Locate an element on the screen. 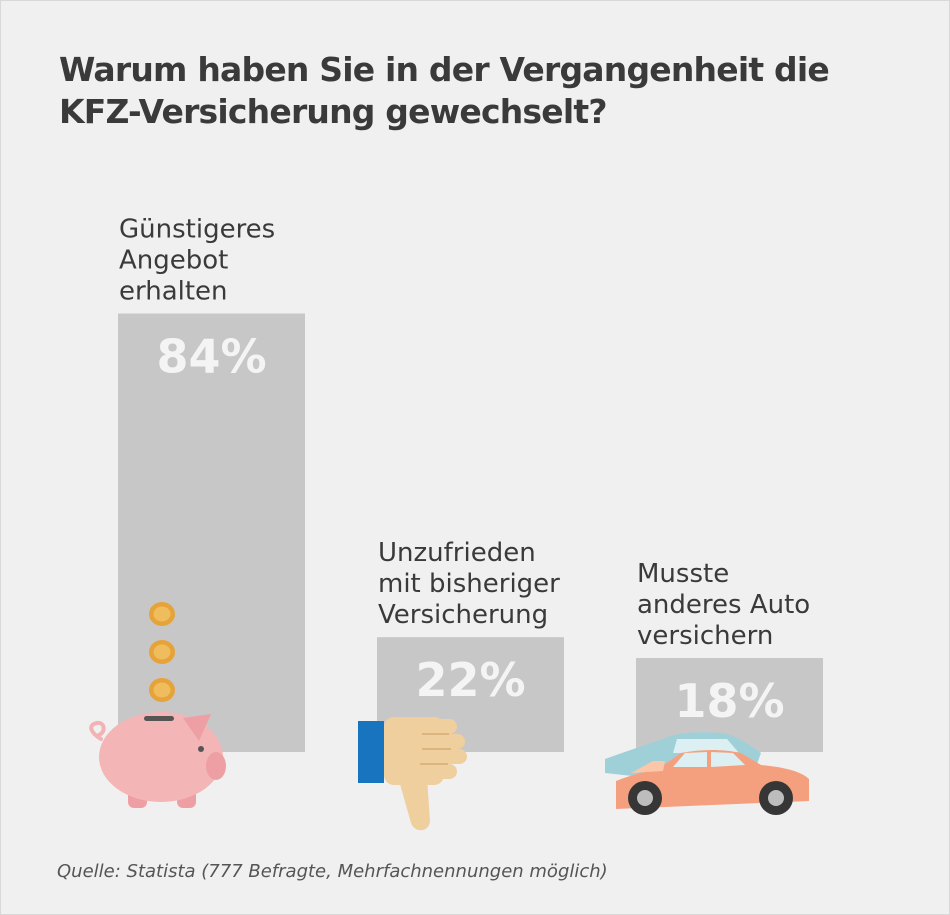  car-icon is located at coordinates (707, 773).